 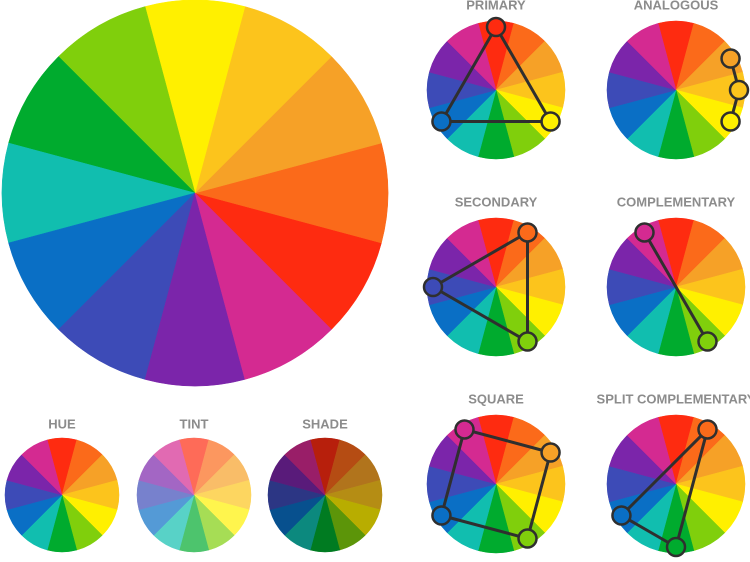 I want to click on variant-label: SHADE, so click(x=325, y=423).